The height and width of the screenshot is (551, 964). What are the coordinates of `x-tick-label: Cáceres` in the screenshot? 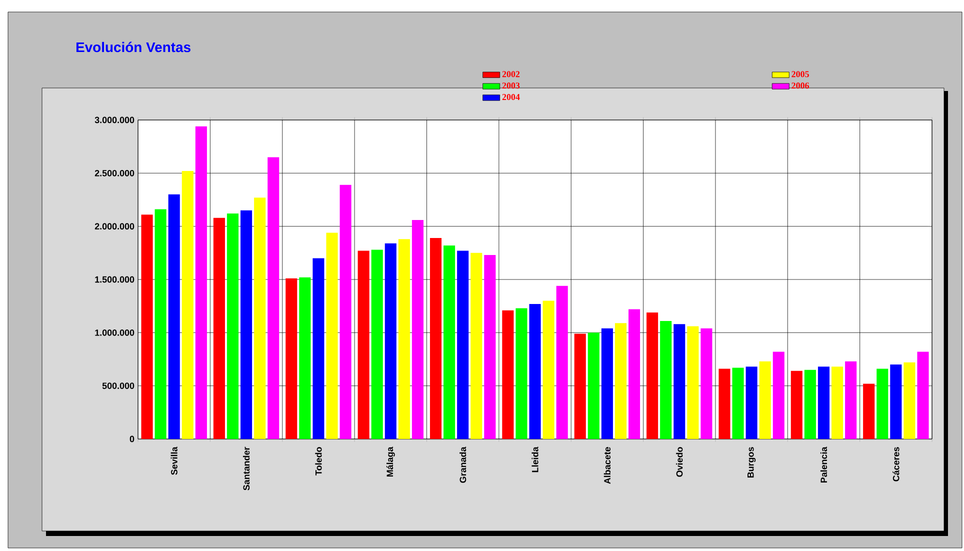 It's located at (896, 464).